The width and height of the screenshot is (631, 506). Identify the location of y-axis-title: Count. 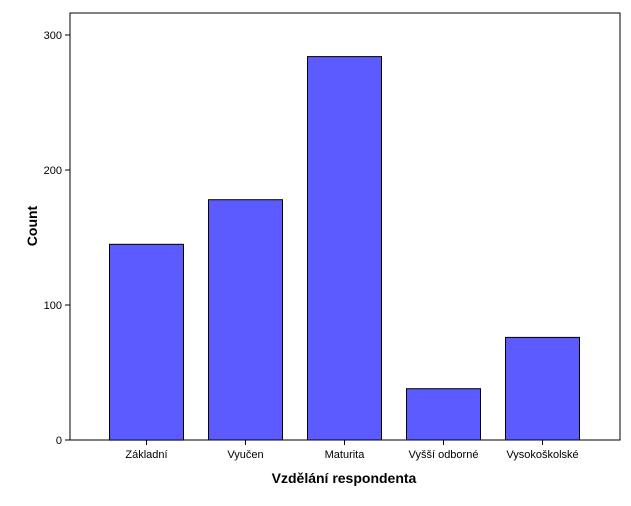
(32, 225).